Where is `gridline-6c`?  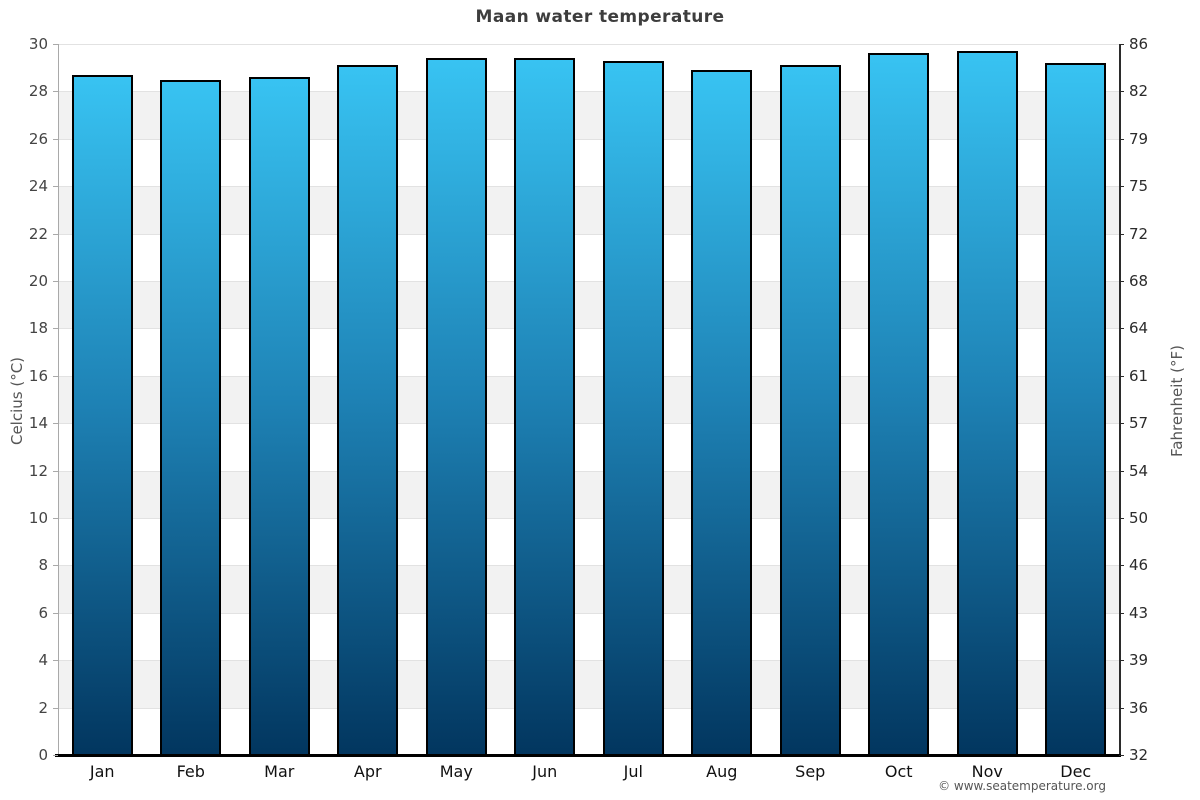
gridline-6c is located at coordinates (589, 613).